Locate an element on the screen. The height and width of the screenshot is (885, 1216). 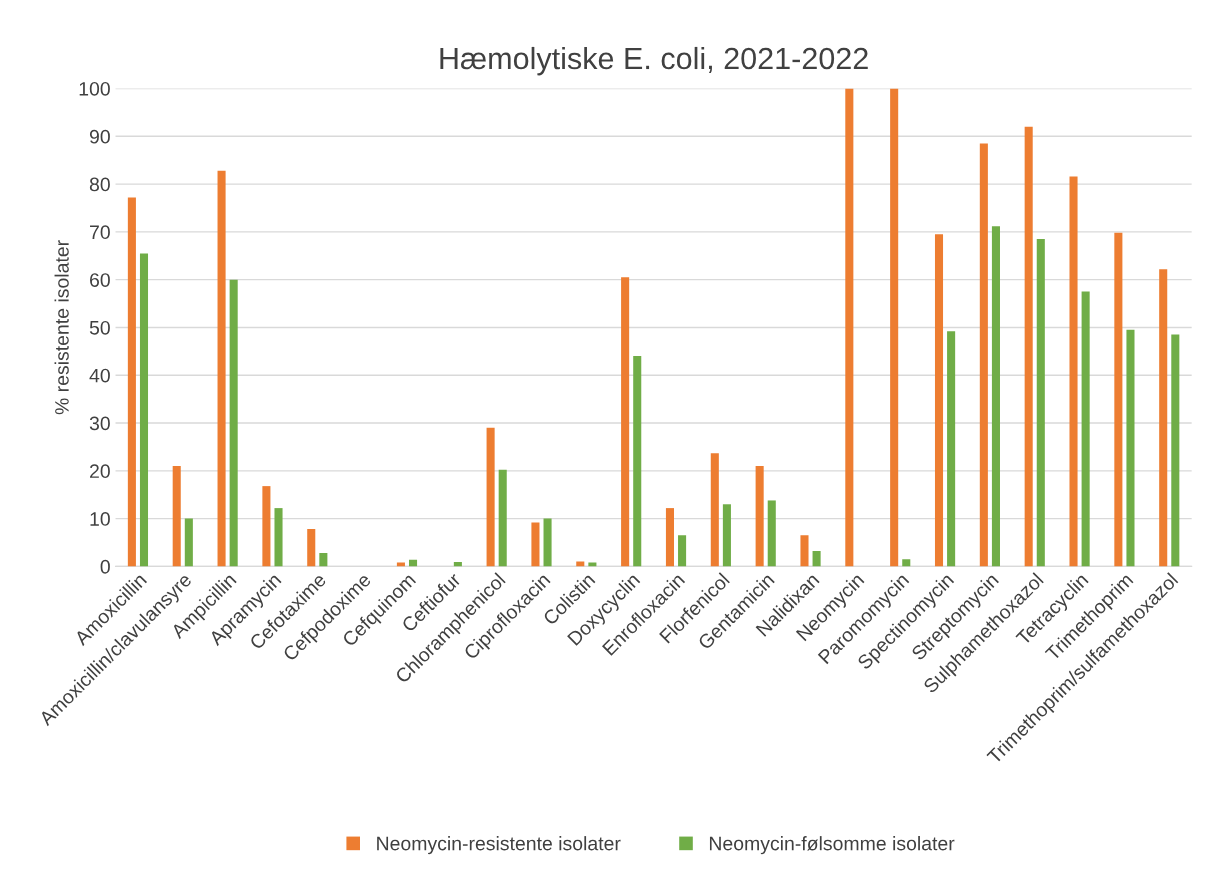
y-tick-label: 30 is located at coordinates (99, 423).